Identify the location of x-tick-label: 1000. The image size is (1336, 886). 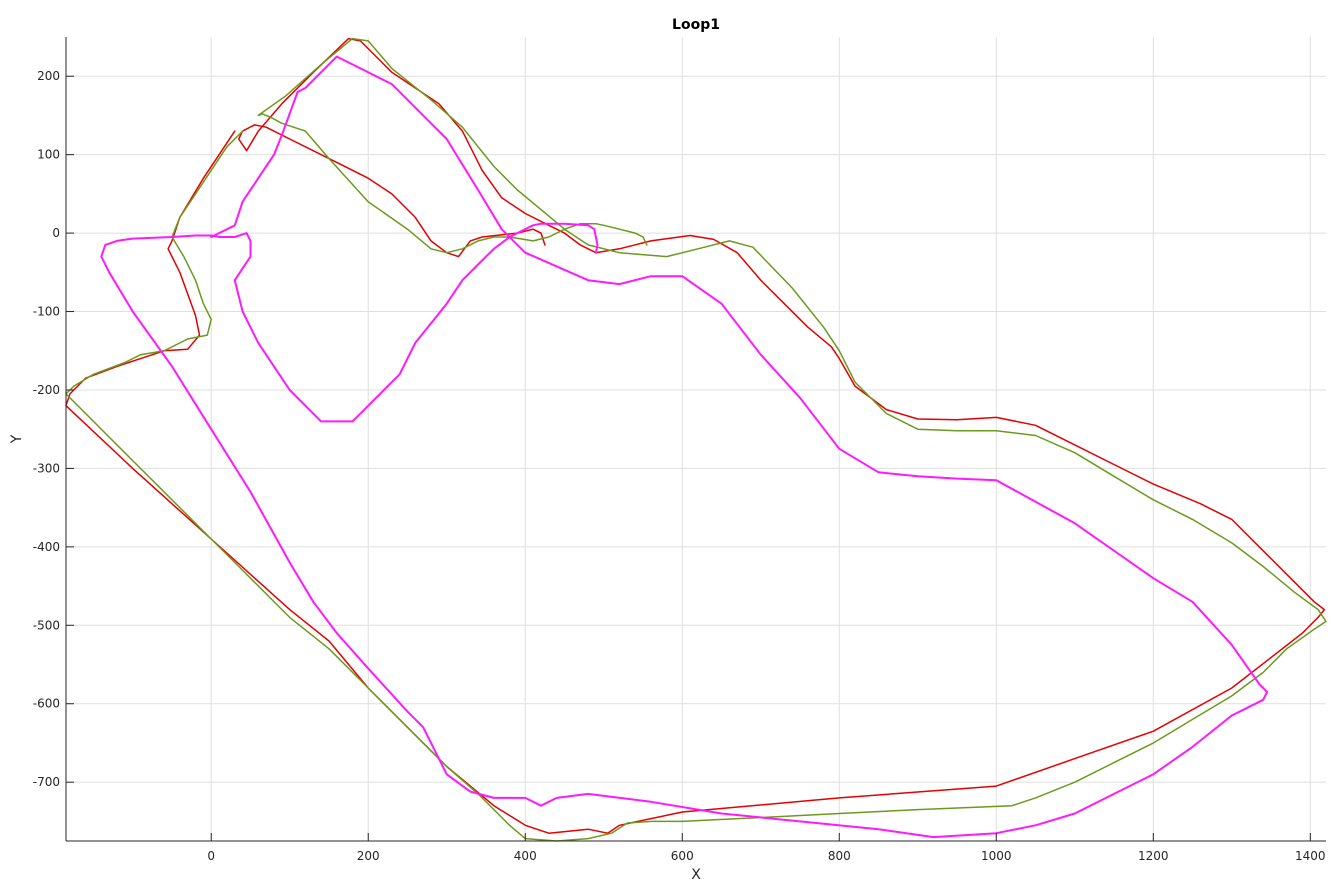
(996, 856).